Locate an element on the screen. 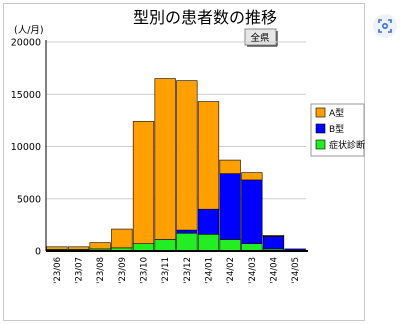 This screenshot has width=402, height=324. x-tick-label: '23/12 is located at coordinates (188, 270).